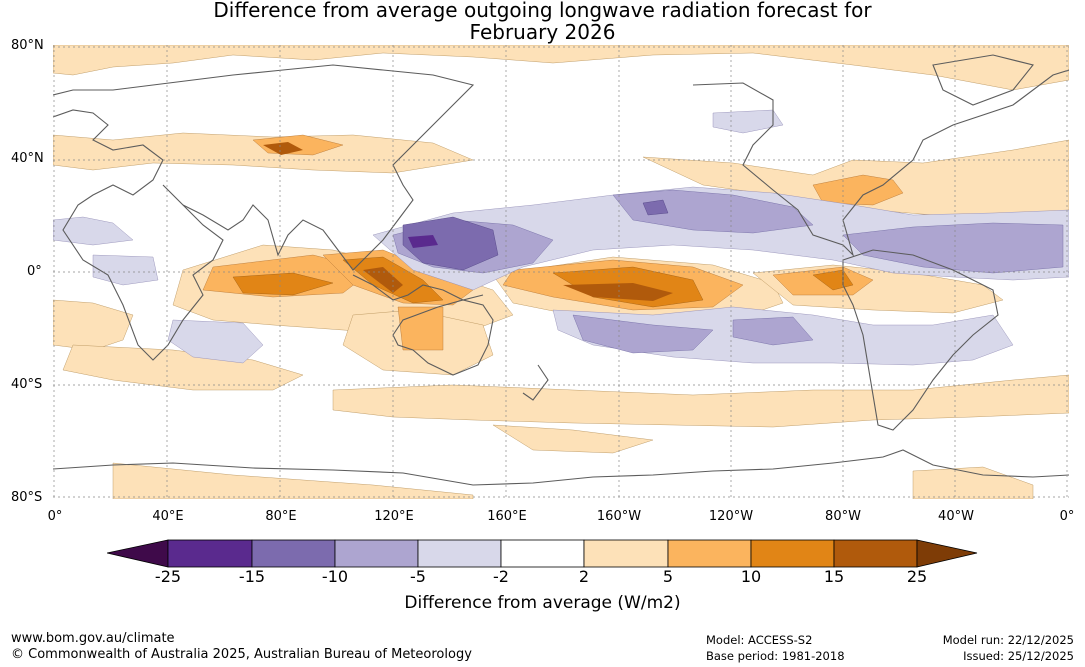  I want to click on x-label-160e: 160°E, so click(507, 516).